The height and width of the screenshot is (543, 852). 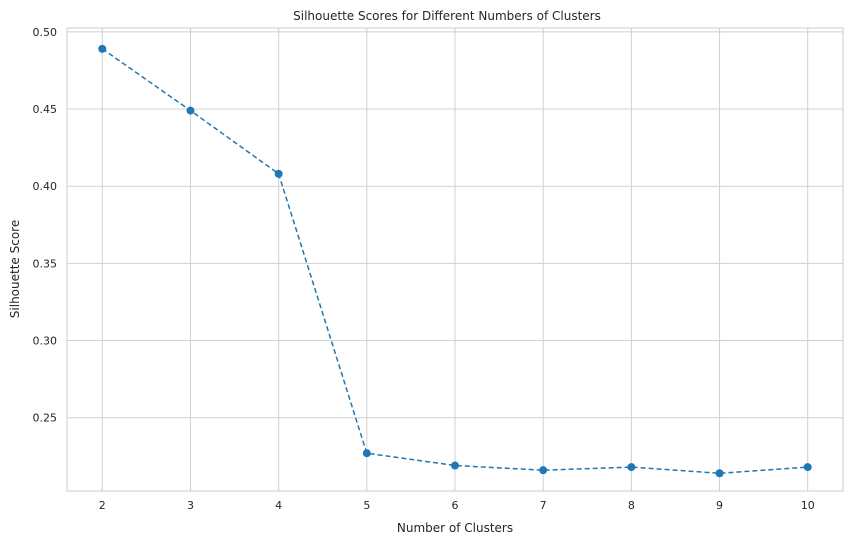 What do you see at coordinates (45, 225) in the screenshot?
I see `y-axis-ticks: 0.25 0.30 0.35 0.40 0.45 0.50` at bounding box center [45, 225].